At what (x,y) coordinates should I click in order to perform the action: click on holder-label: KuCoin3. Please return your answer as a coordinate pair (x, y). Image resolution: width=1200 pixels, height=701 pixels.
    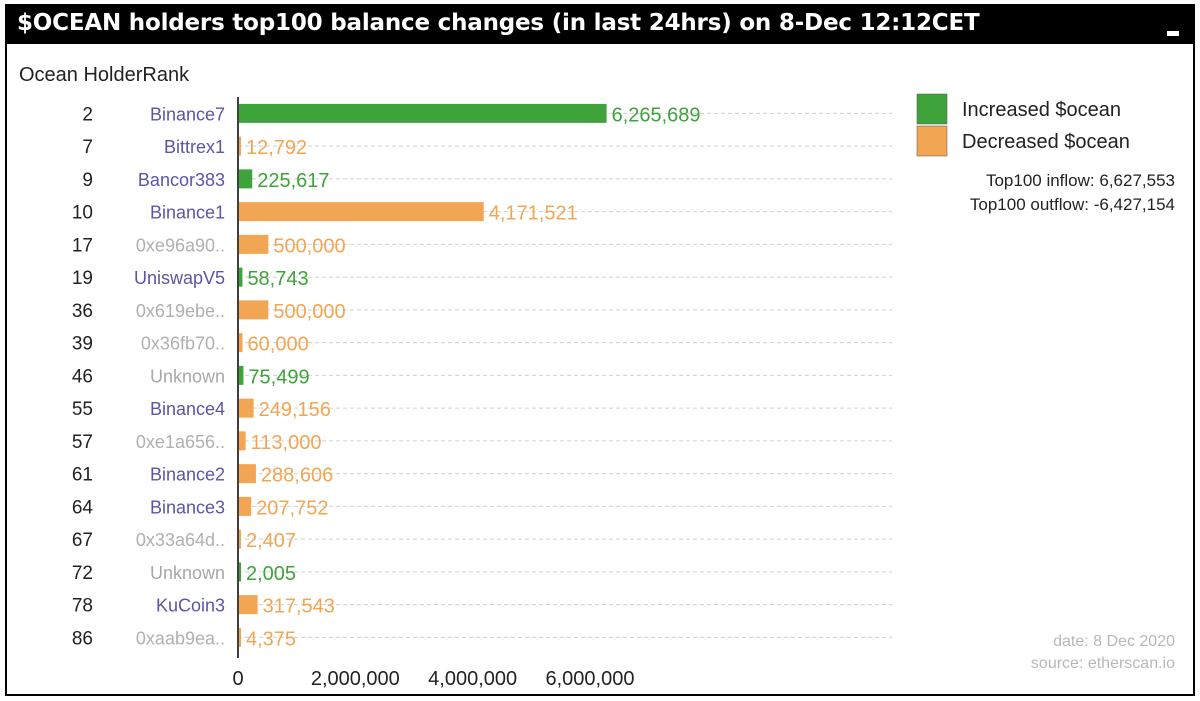
    Looking at the image, I should click on (190, 606).